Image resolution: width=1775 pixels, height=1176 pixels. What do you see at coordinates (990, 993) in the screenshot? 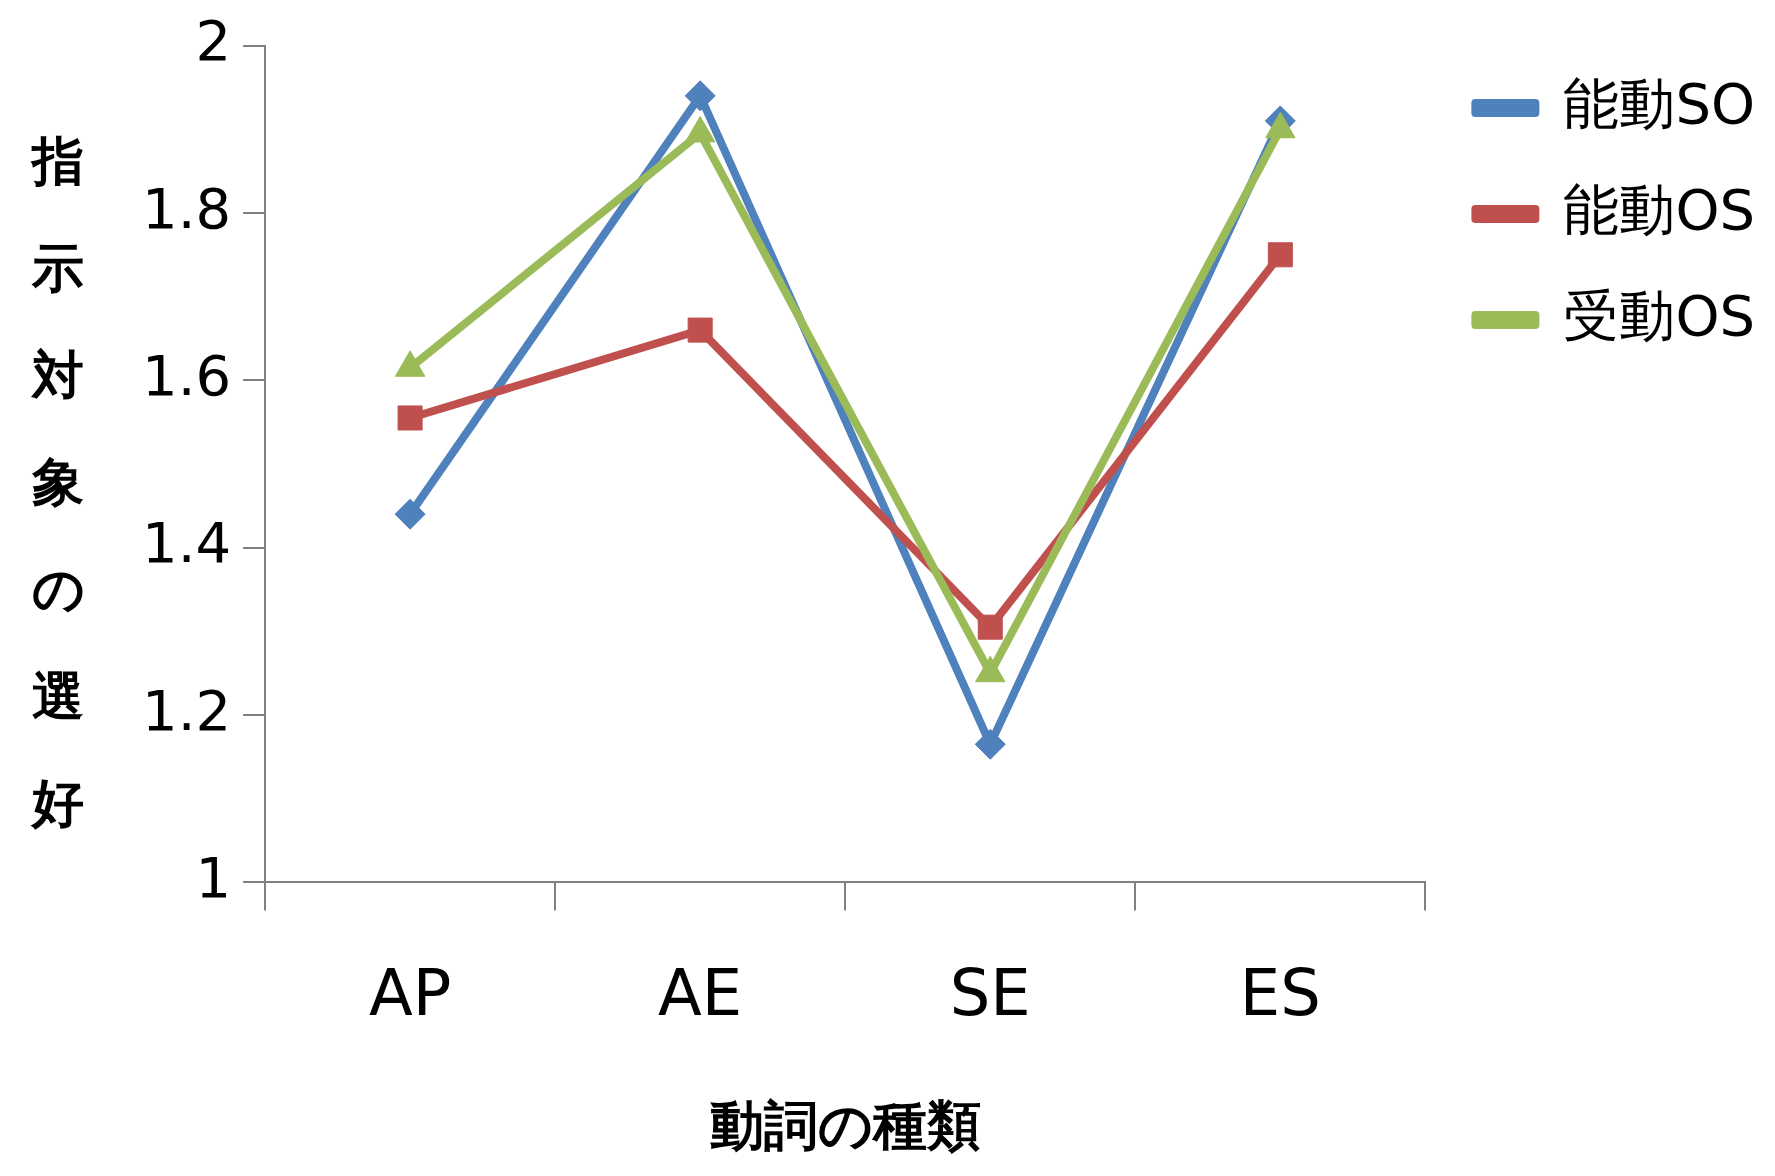
I see `x-tick-label: SE` at bounding box center [990, 993].